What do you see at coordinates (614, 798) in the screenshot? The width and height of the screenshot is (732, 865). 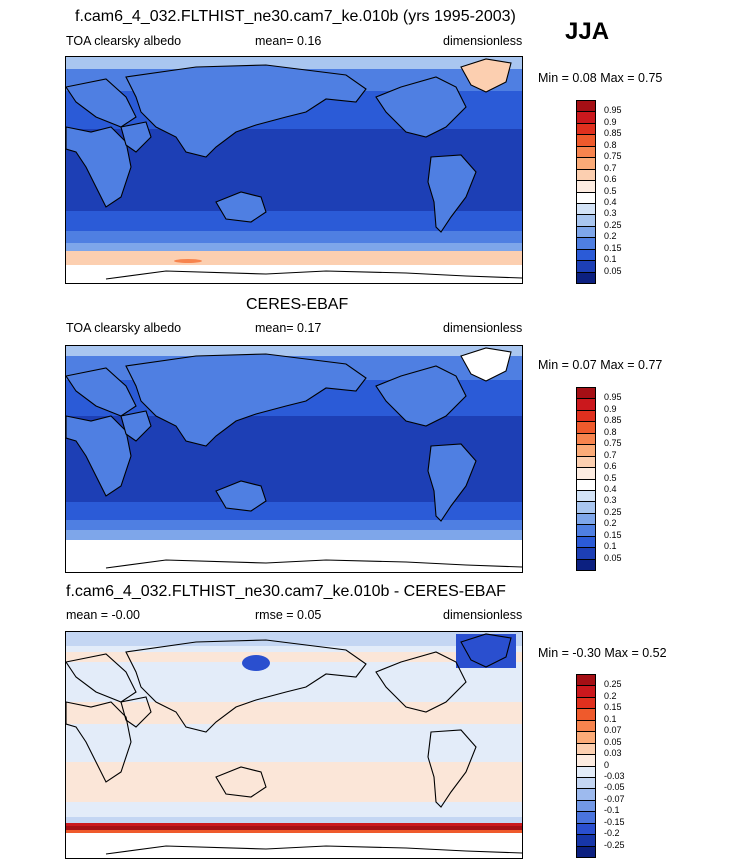 I see `colorbar-tick-label: -0.07` at bounding box center [614, 798].